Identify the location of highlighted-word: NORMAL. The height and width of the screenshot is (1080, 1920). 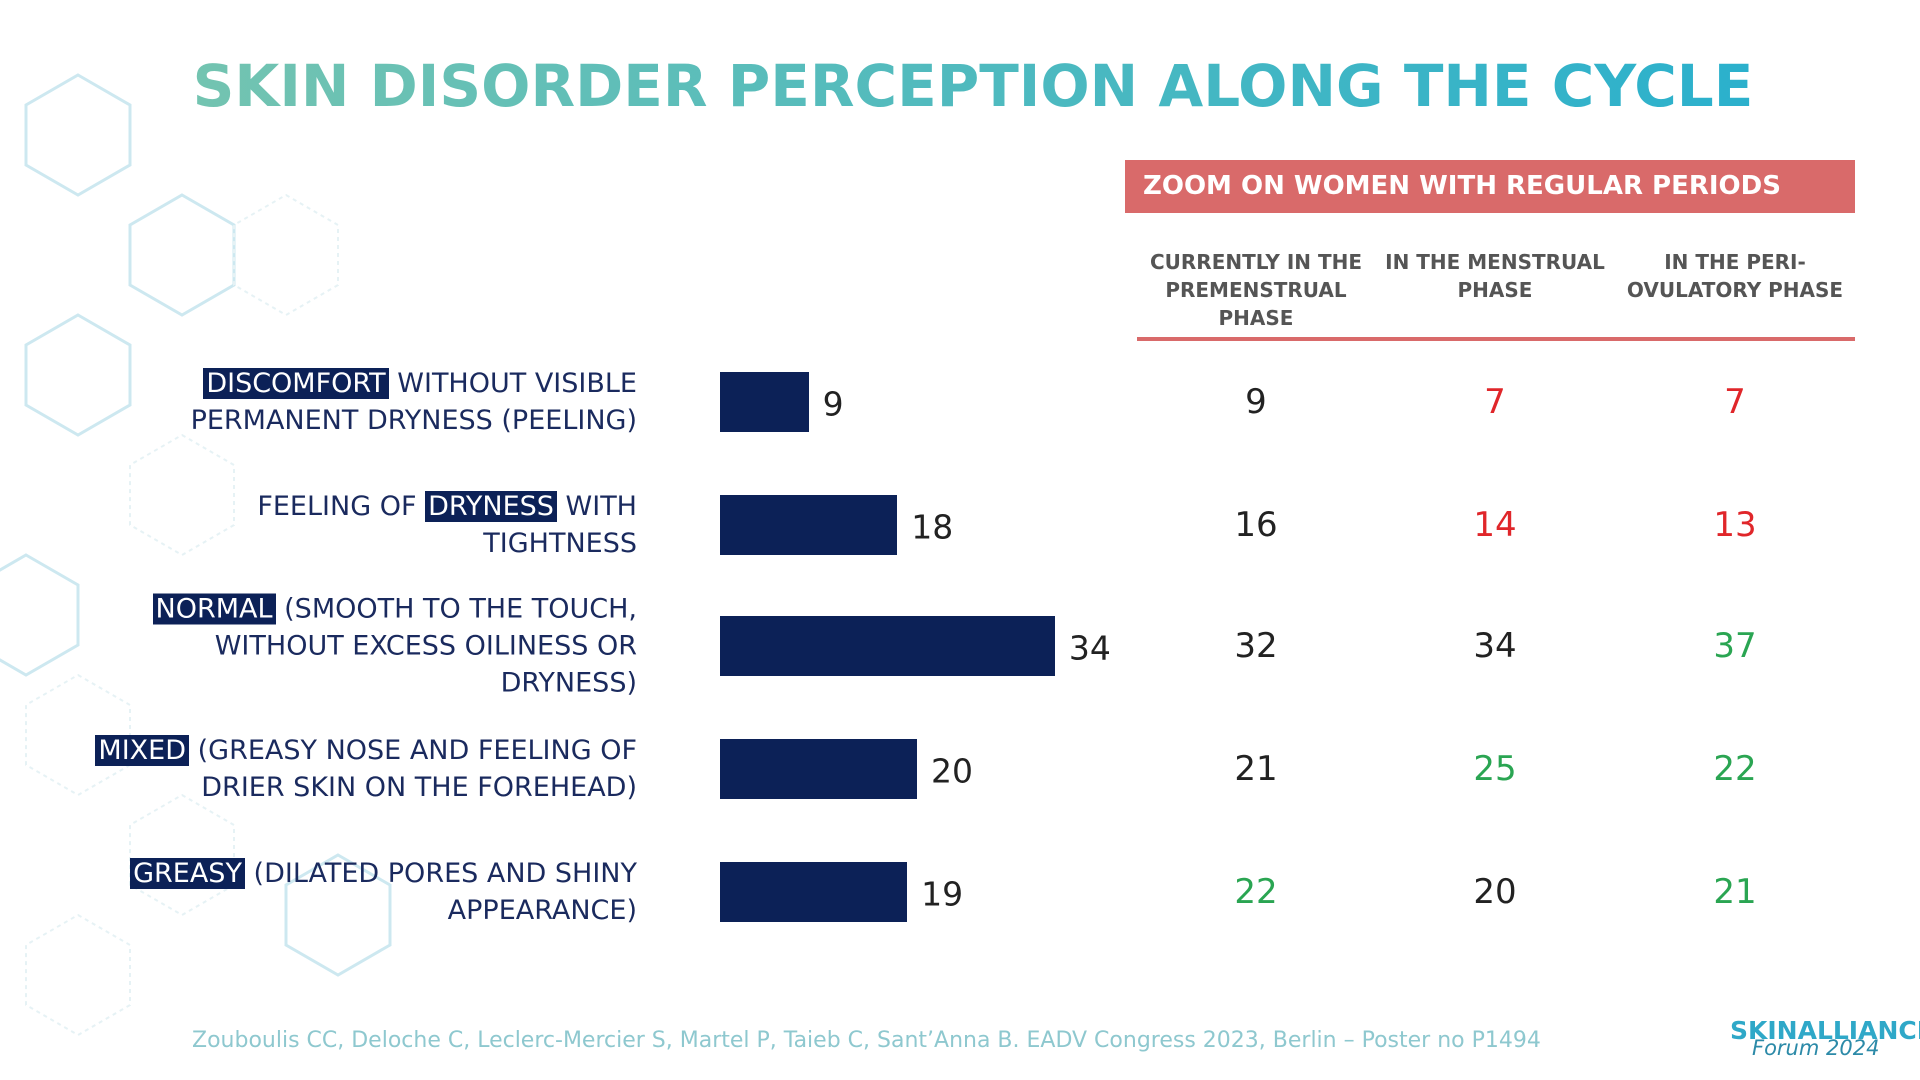
(214, 609).